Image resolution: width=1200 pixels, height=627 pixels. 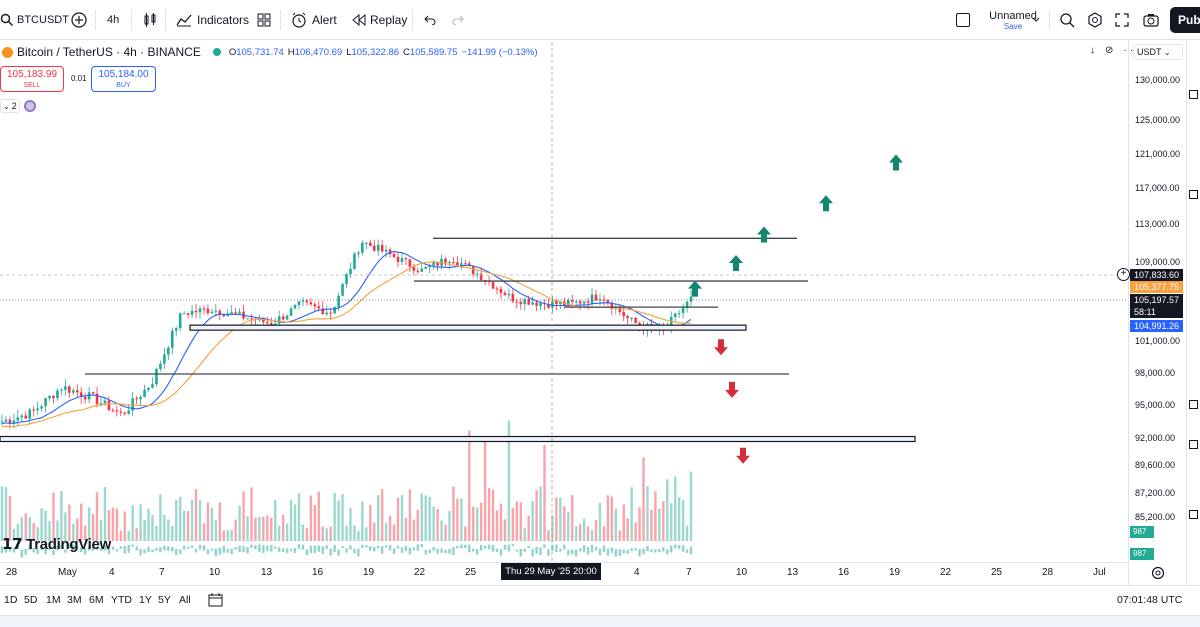 What do you see at coordinates (564, 573) in the screenshot?
I see `time-axis` at bounding box center [564, 573].